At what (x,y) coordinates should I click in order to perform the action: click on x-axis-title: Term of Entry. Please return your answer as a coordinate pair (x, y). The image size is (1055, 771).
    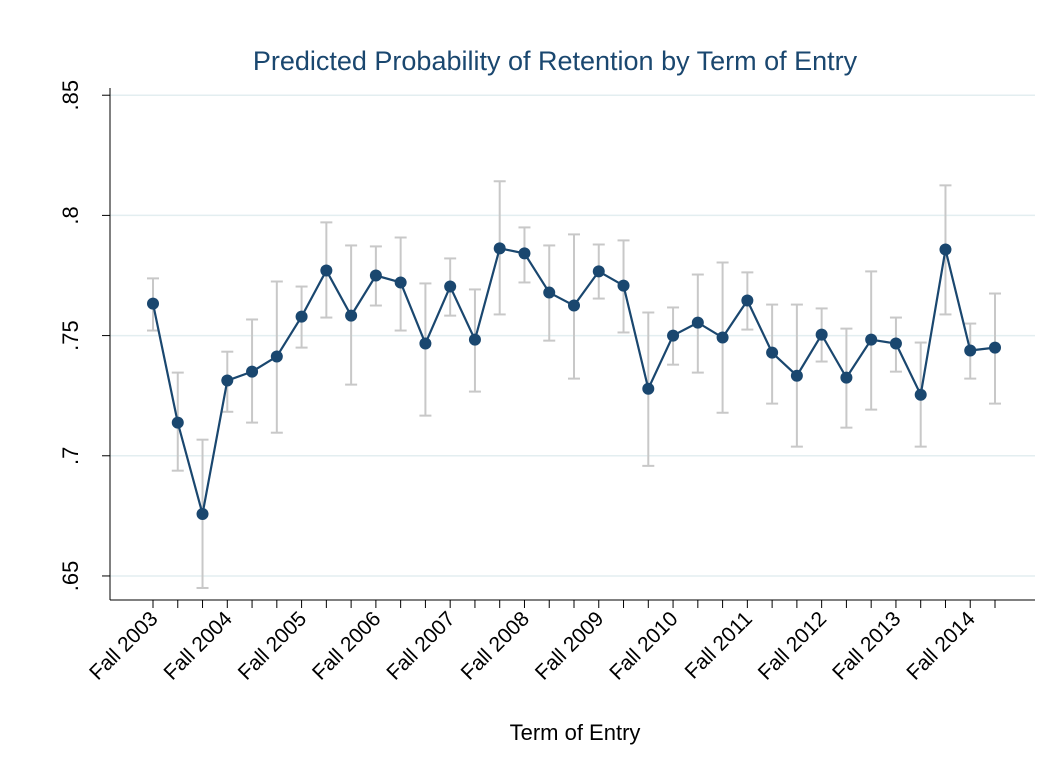
    Looking at the image, I should click on (575, 732).